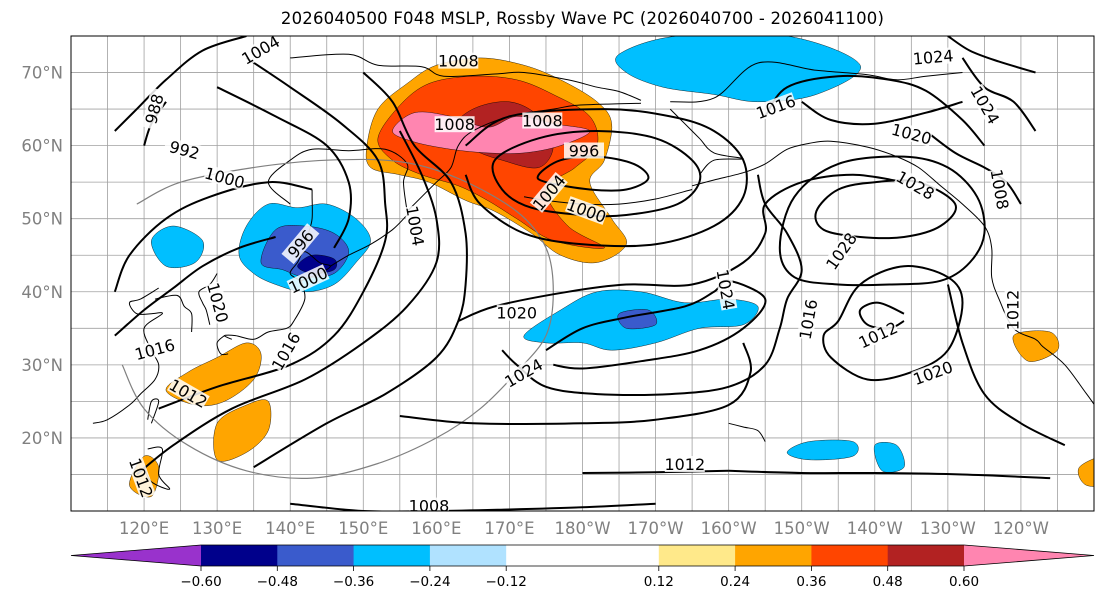  Describe the element at coordinates (506, 582) in the screenshot. I see `colorbar-tick-label: −0.12` at that location.